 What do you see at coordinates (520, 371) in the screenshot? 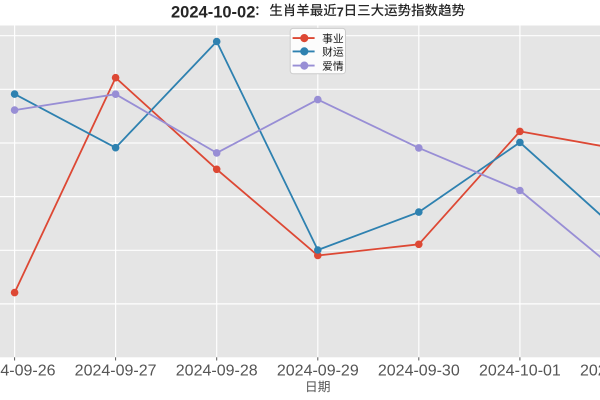
I see `svg-text: 2024-10-01` at bounding box center [520, 371].